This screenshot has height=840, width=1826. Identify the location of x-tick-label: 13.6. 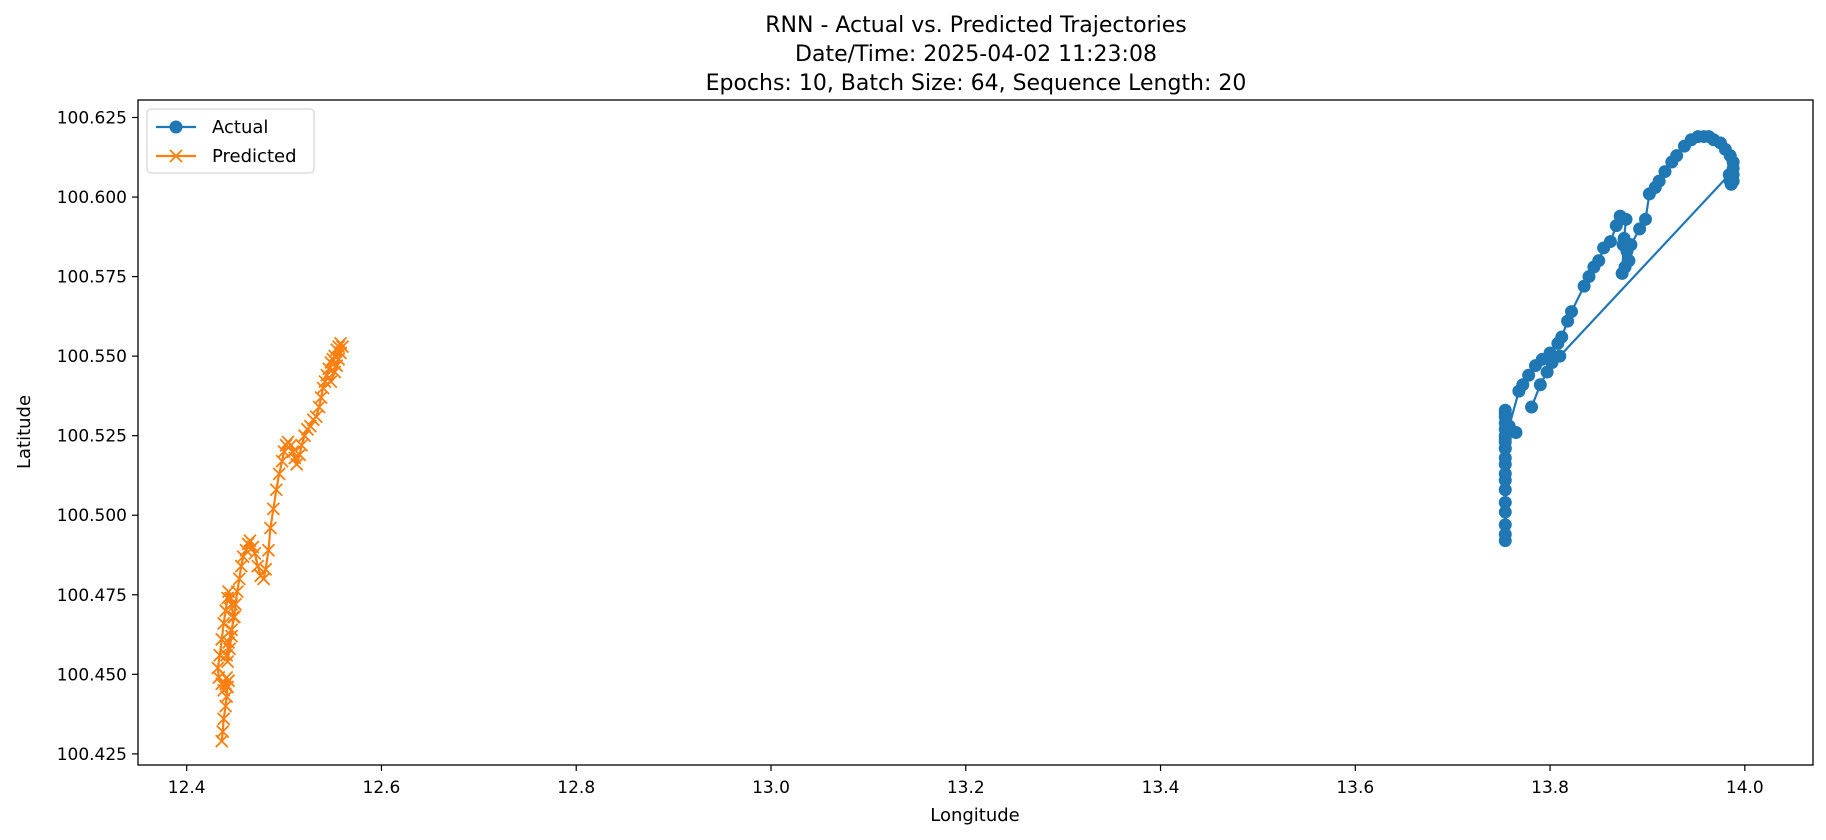
(1355, 788).